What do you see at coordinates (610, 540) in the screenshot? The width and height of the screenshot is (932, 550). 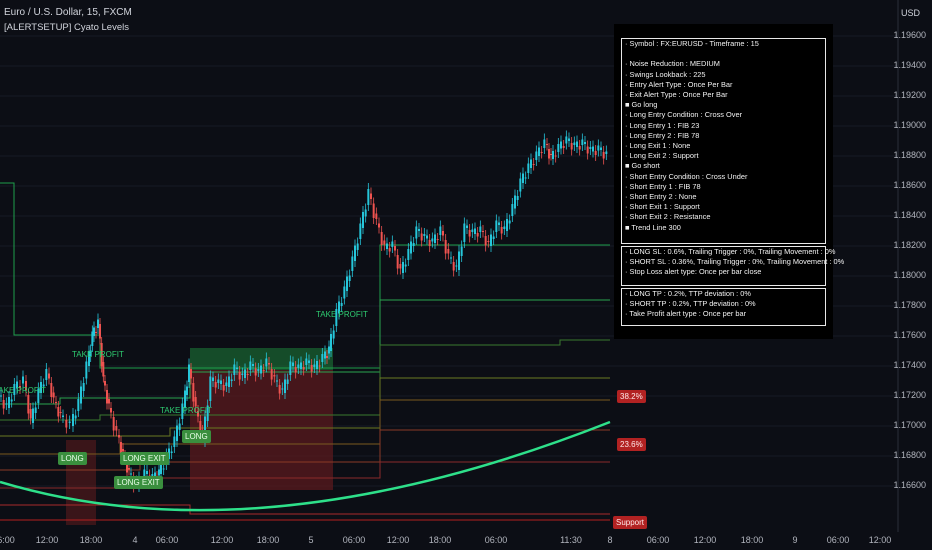 I see `x-tick-label: 8` at bounding box center [610, 540].